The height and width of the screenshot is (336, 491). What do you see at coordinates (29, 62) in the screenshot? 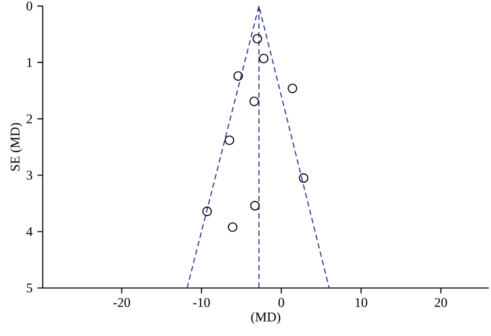
I see `y-tick-label: 1` at bounding box center [29, 62].